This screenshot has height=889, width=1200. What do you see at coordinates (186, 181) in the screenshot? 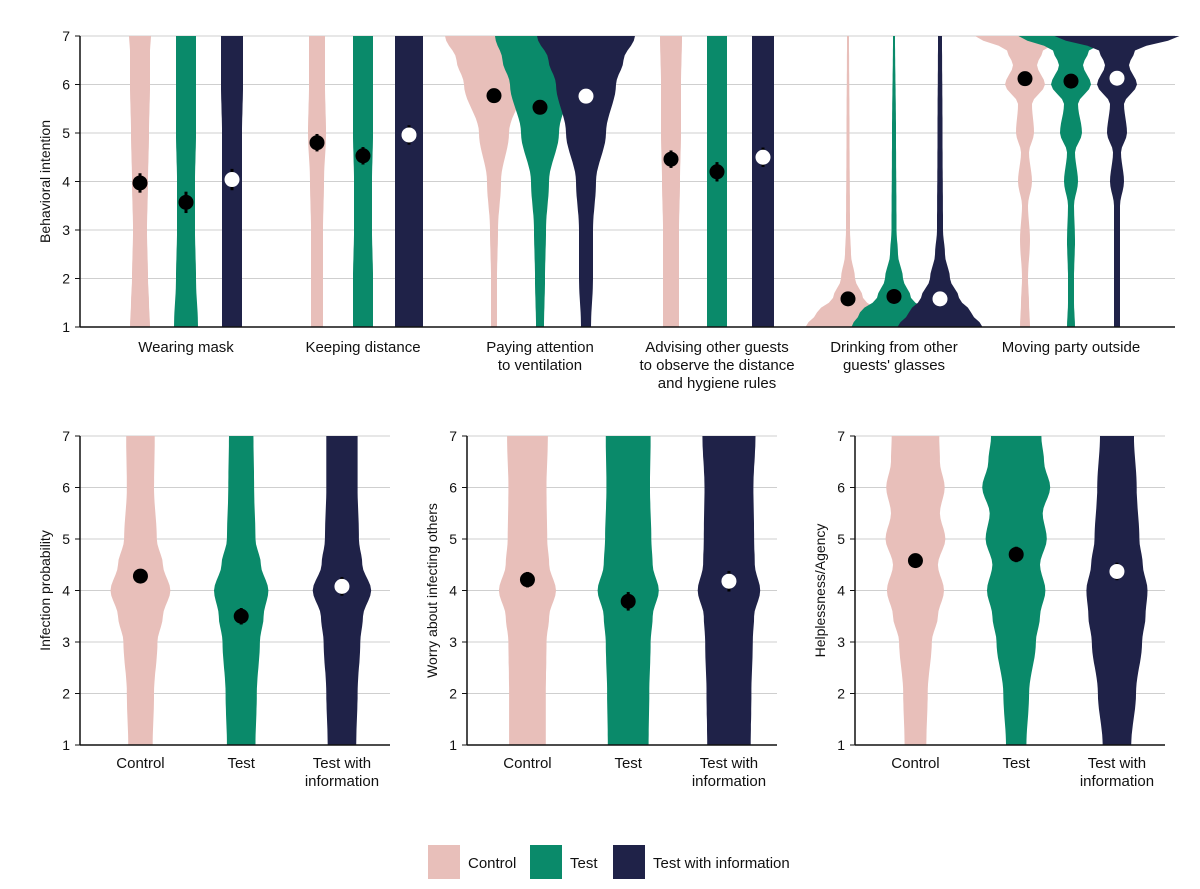
I see `violin-wearing-mask-test` at bounding box center [186, 181].